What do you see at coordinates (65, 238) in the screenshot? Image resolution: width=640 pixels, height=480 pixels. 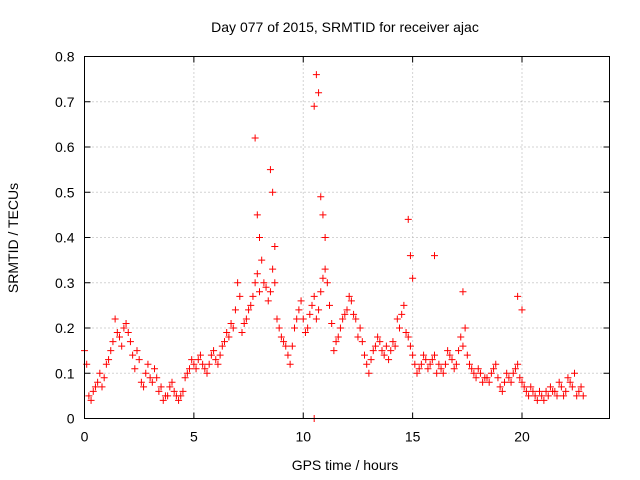 I see `y-tick-label: 0.4` at bounding box center [65, 238].